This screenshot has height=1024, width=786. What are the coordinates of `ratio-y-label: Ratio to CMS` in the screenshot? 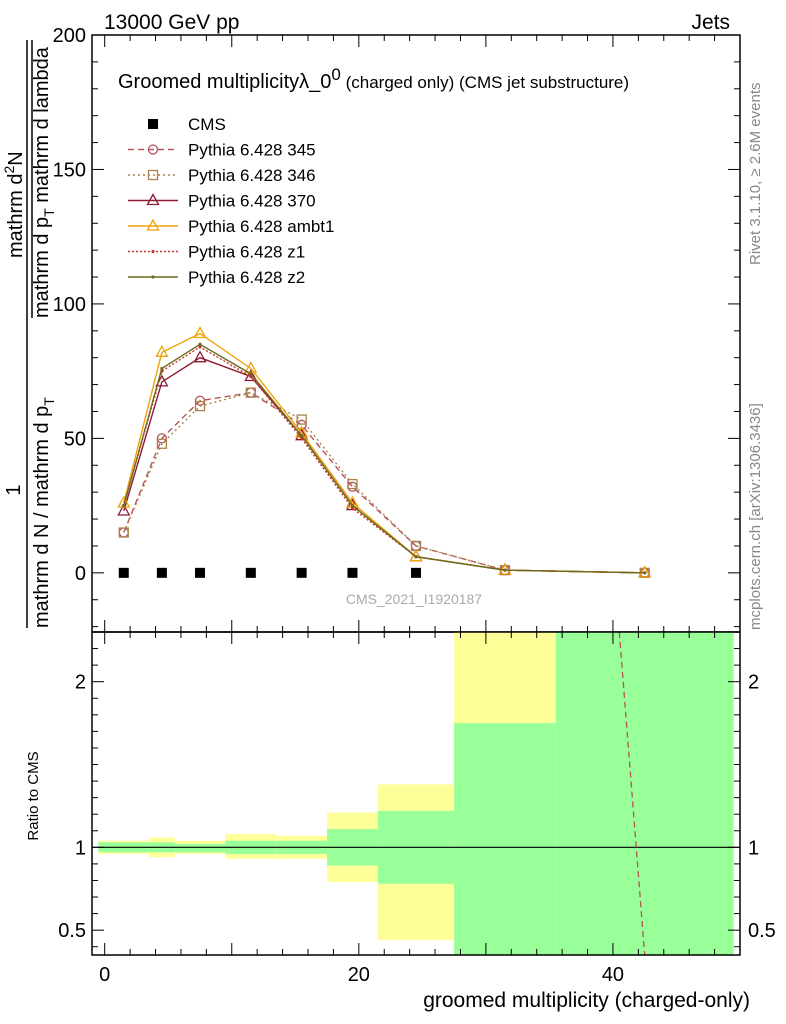 It's located at (33, 795).